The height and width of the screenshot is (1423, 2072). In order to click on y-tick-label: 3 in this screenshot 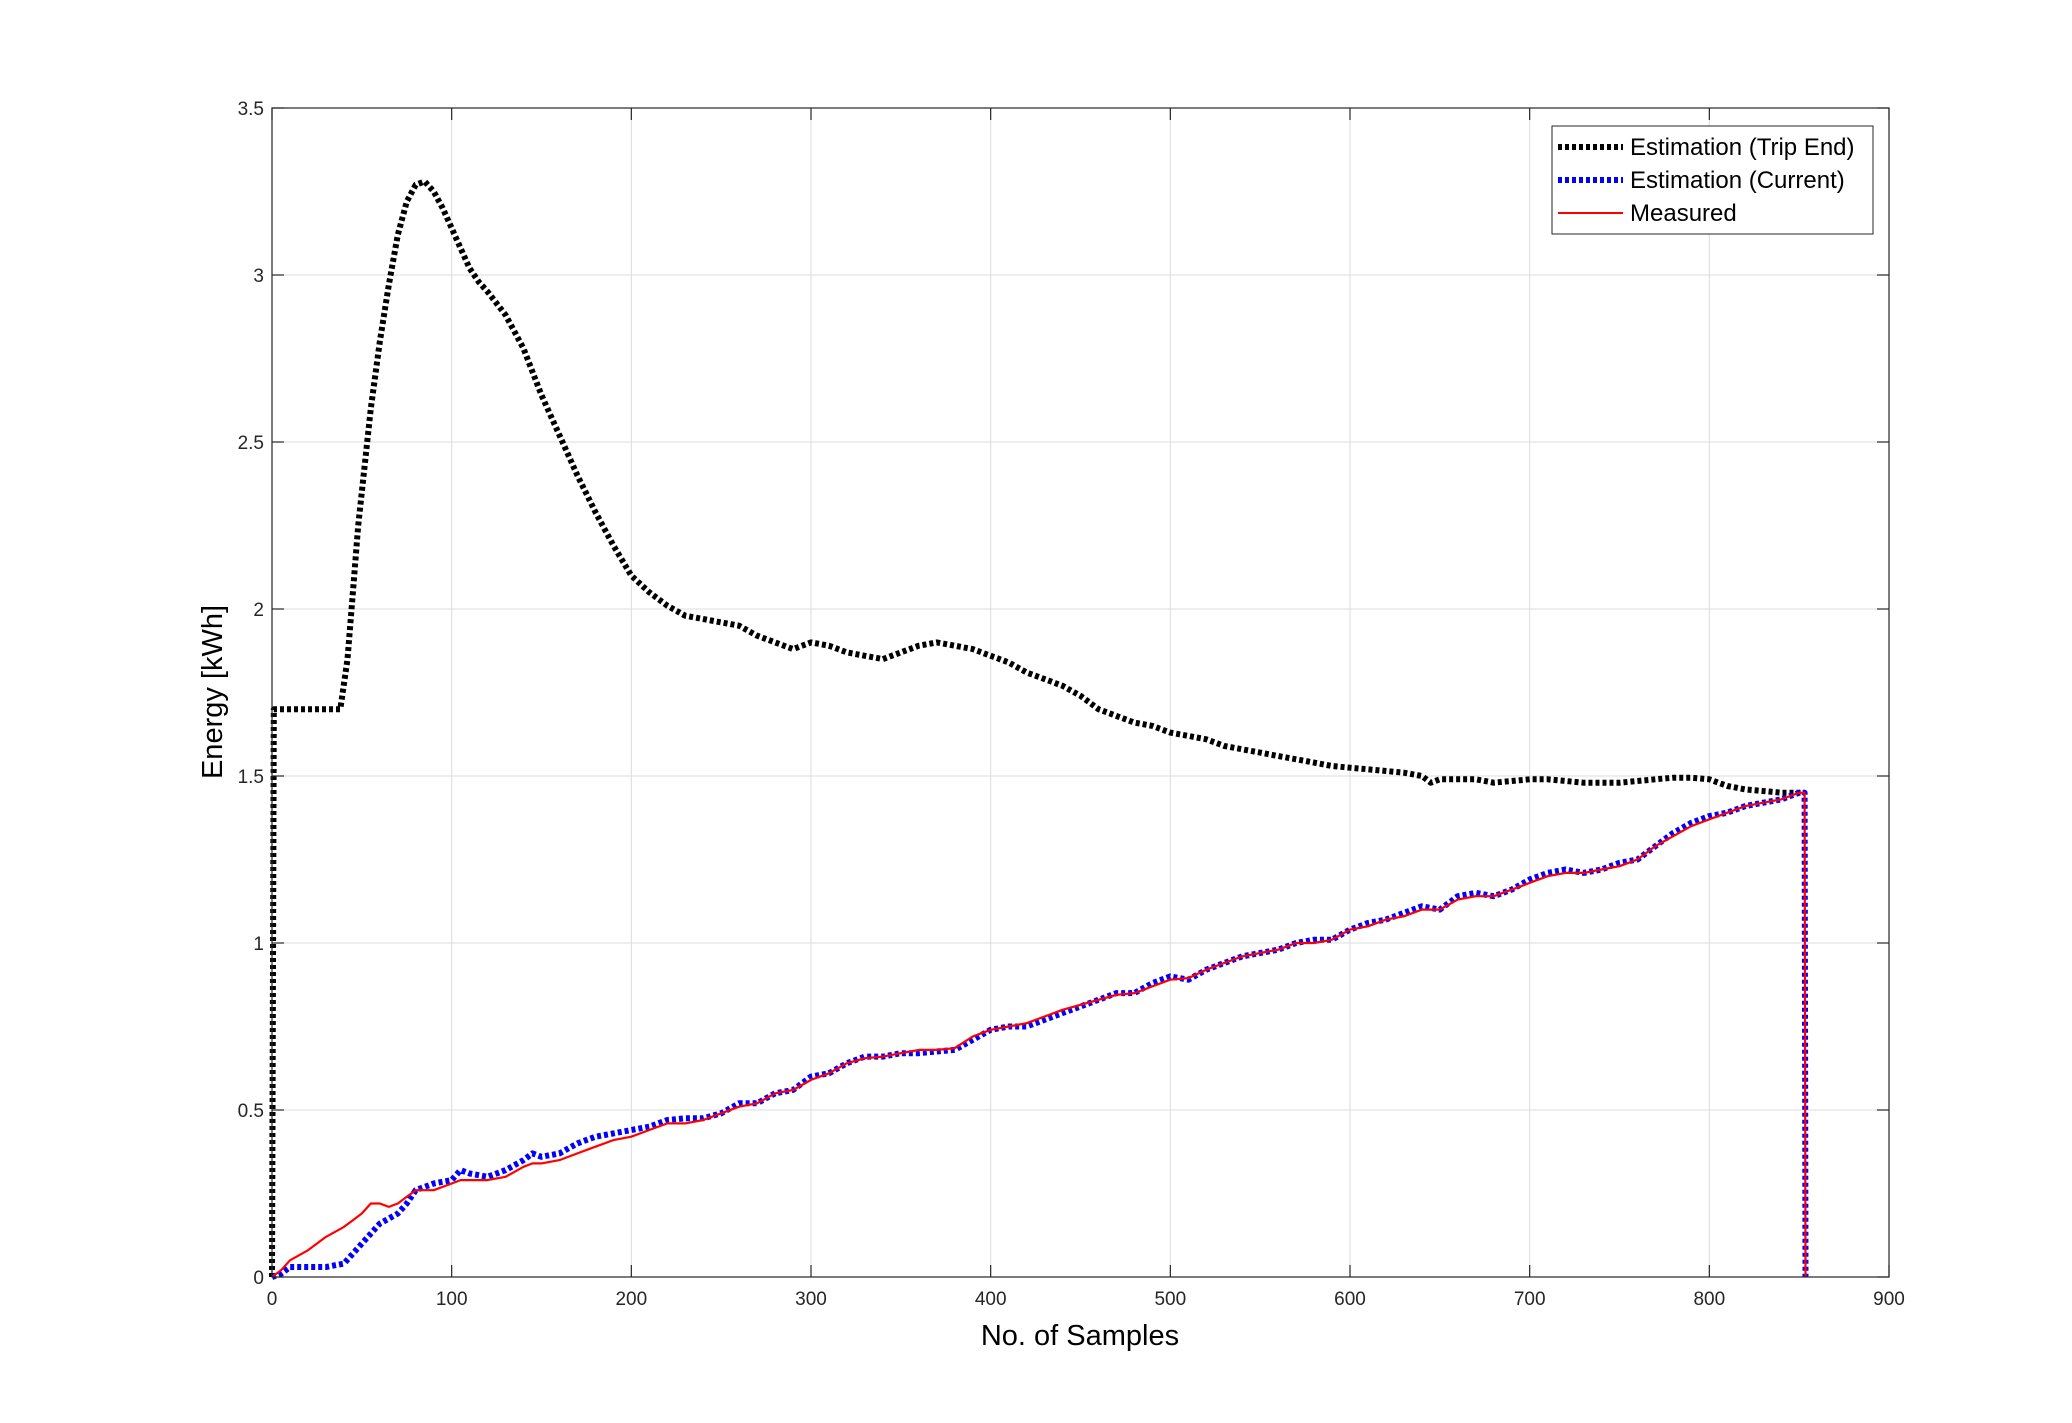, I will do `click(258, 276)`.